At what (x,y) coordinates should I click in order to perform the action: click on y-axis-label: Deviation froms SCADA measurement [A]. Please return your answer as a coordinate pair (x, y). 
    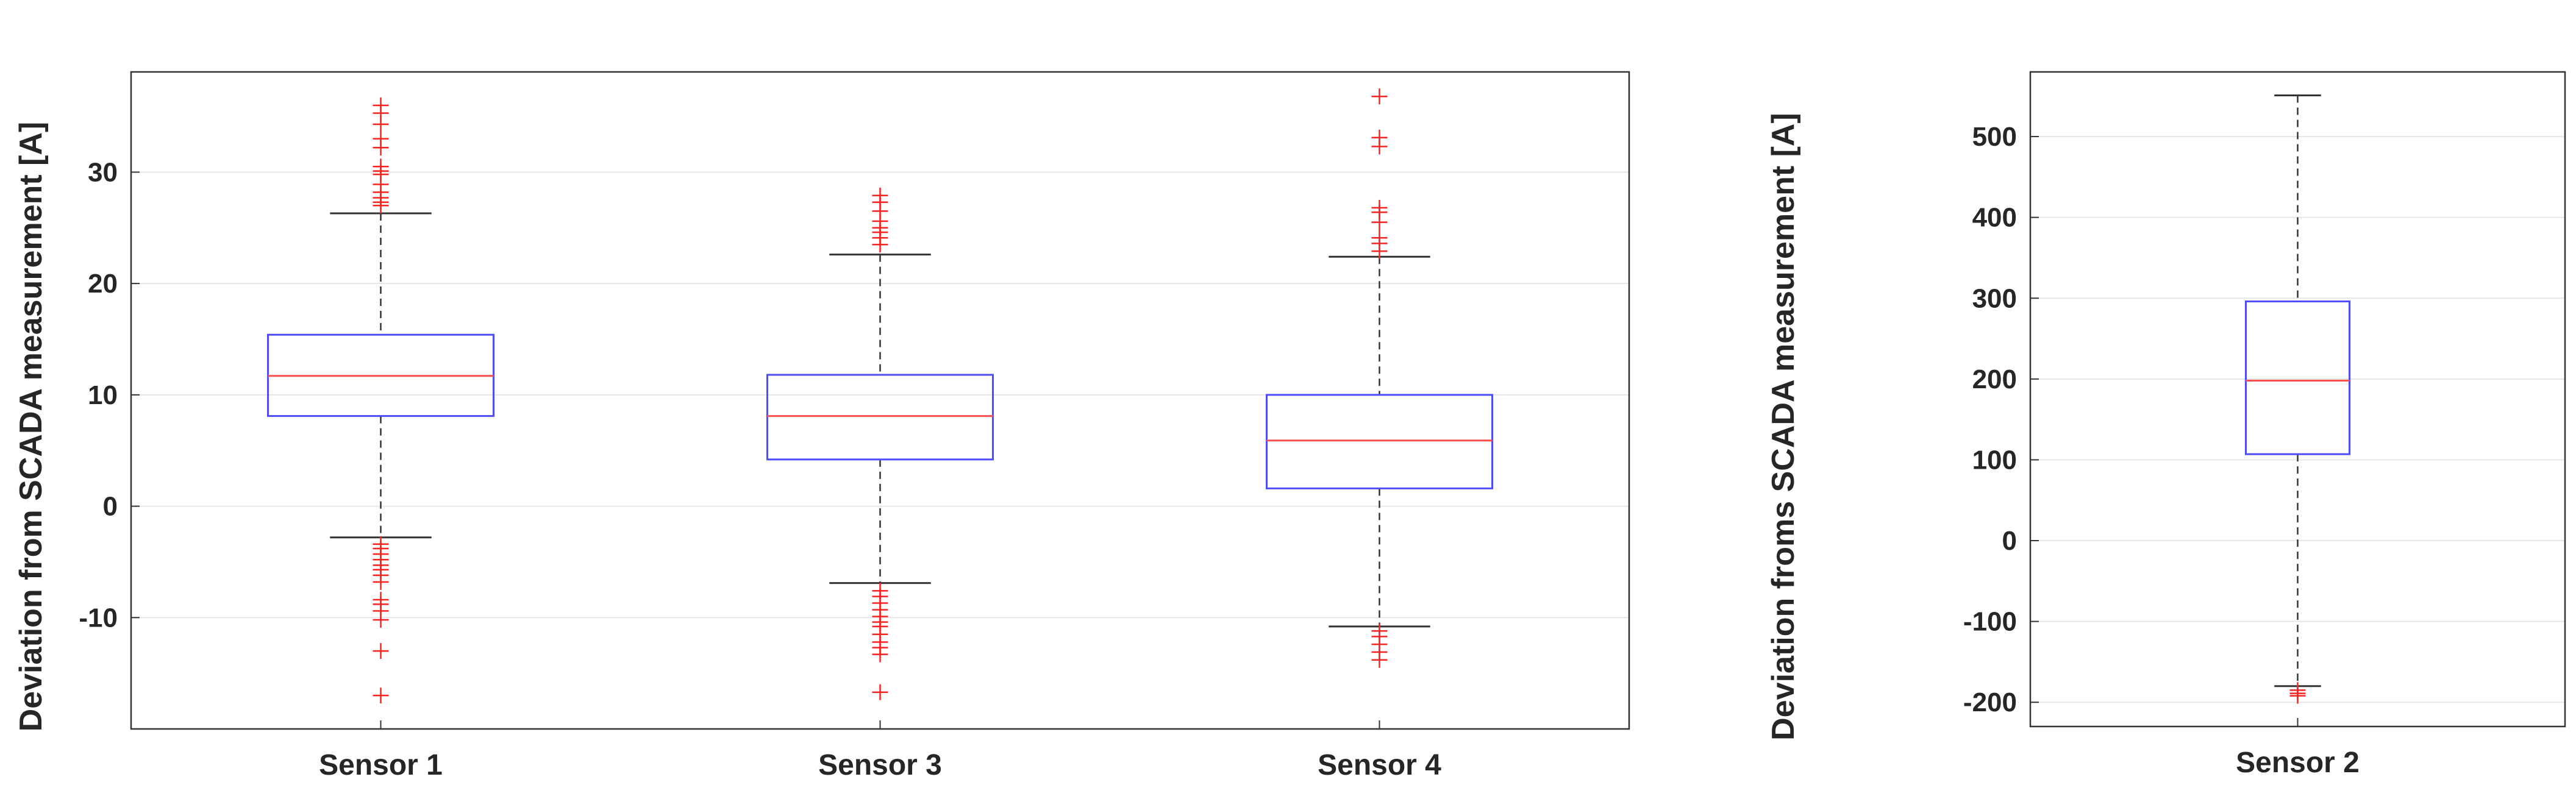
    Looking at the image, I should click on (1784, 427).